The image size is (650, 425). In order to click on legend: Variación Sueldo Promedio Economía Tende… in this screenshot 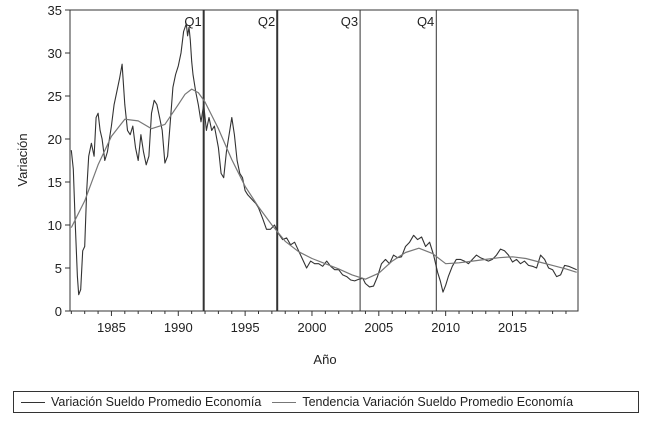, I will do `click(326, 402)`.